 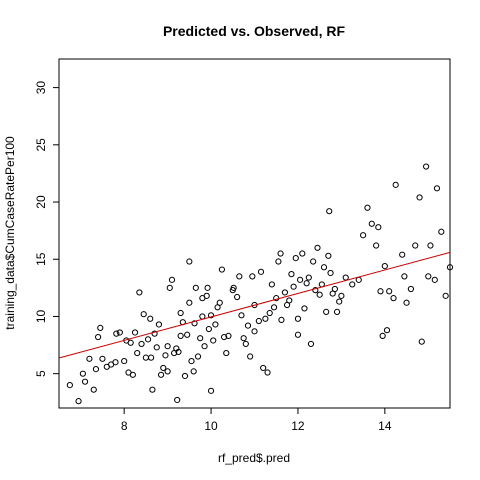 I want to click on x-tick-label: 14, so click(x=385, y=426).